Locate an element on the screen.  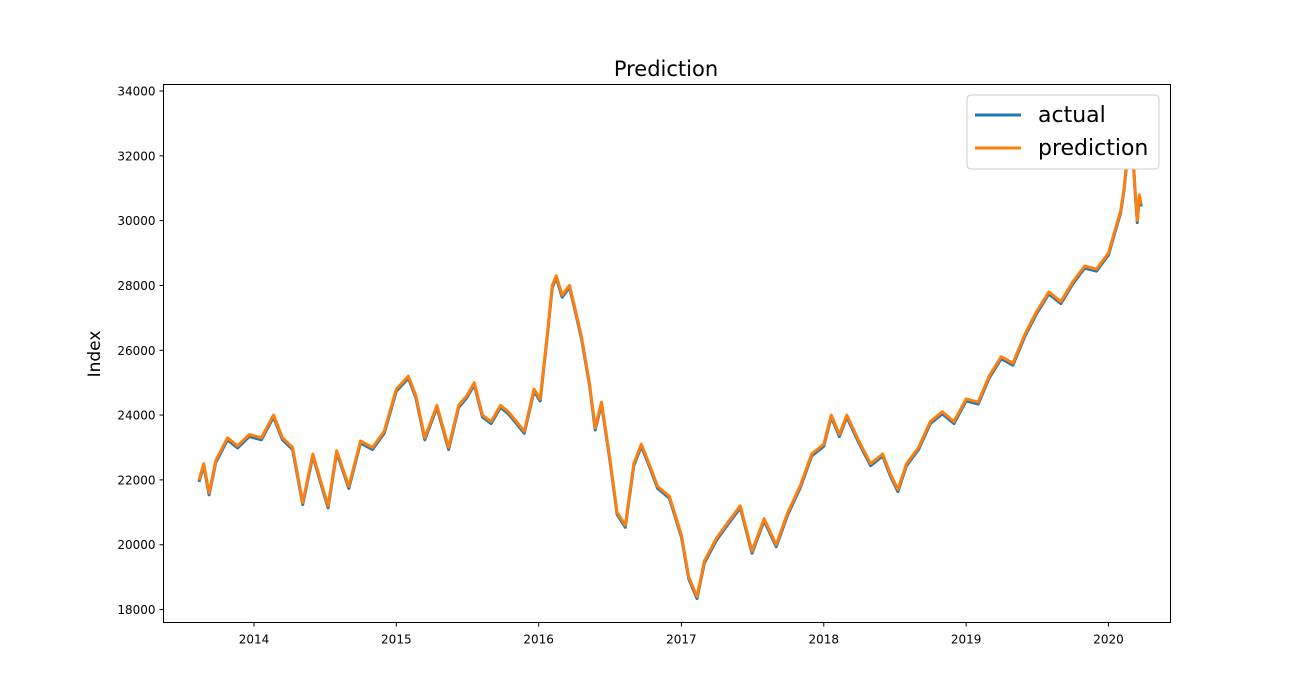
legend: actual prediction is located at coordinates (1063, 132).